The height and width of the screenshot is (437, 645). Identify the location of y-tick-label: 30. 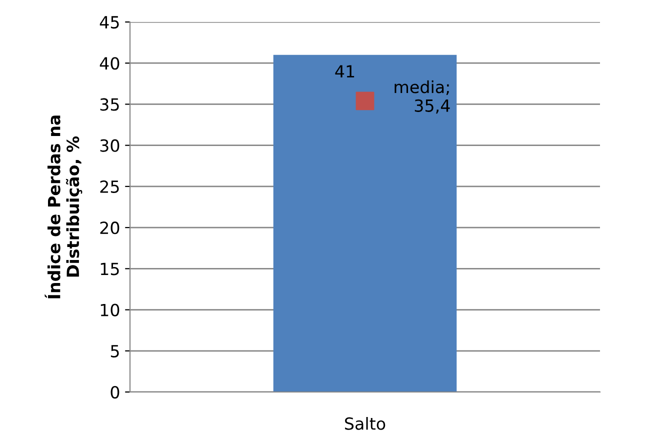
(110, 145).